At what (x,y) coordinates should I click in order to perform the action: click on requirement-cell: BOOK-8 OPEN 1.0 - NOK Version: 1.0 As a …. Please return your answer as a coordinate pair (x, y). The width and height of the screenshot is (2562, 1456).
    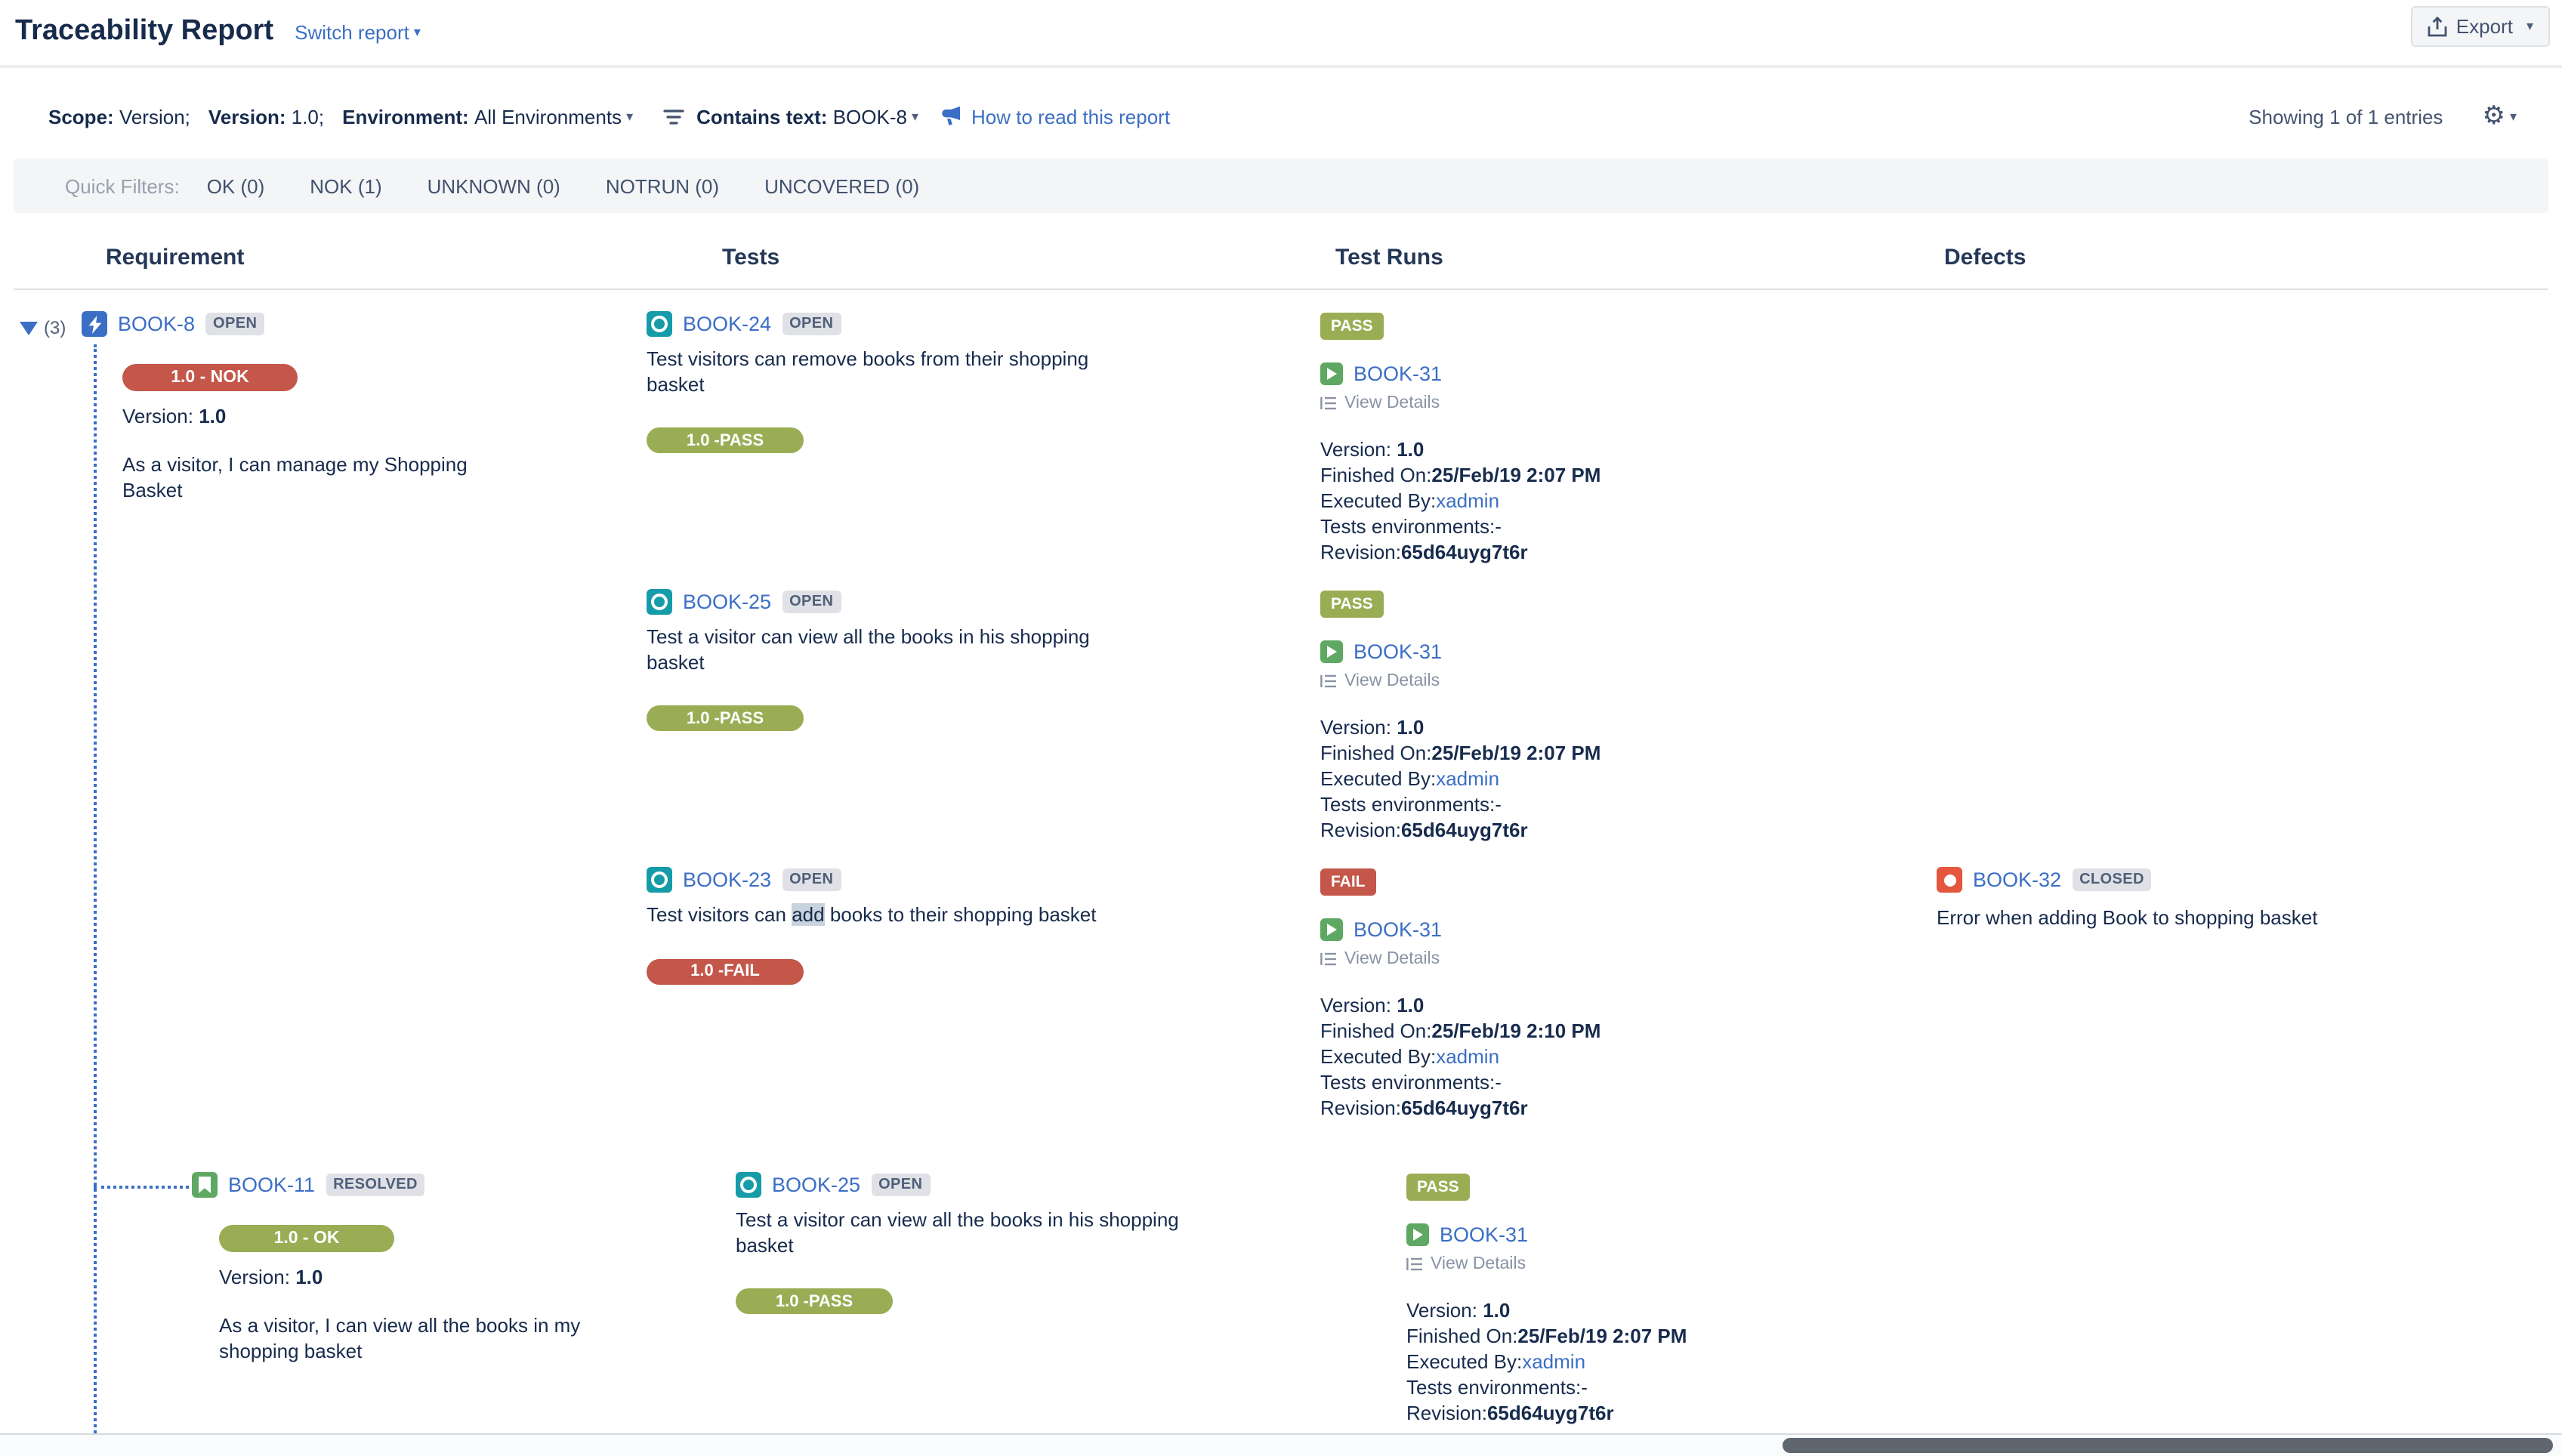
    Looking at the image, I should click on (356, 407).